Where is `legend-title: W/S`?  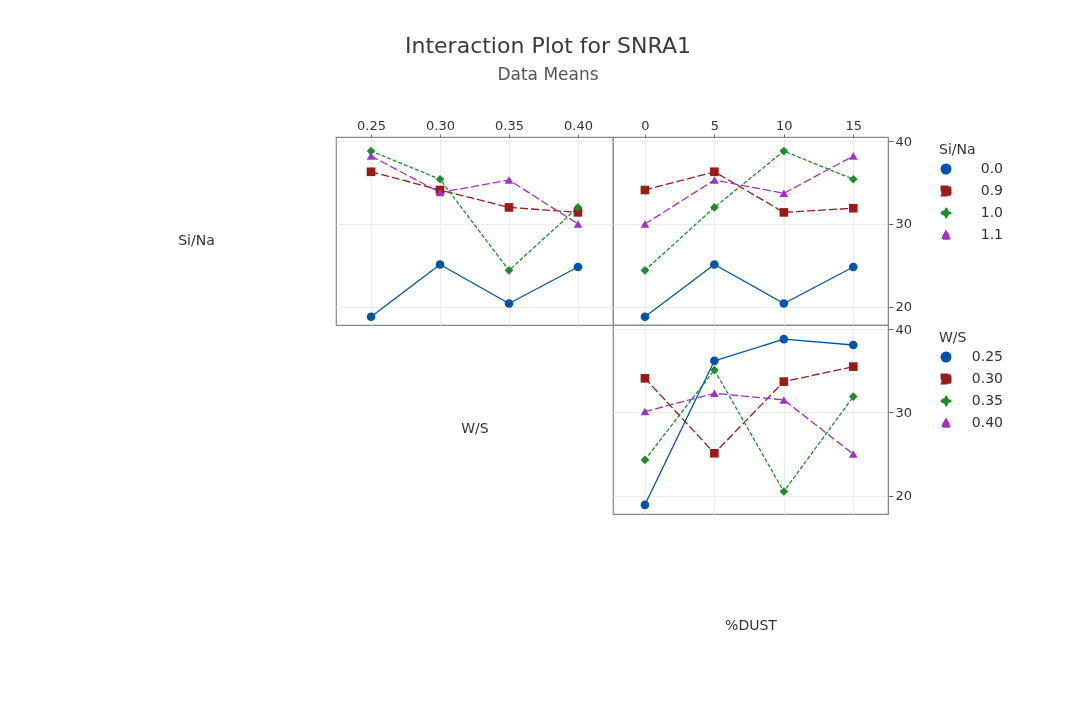
legend-title: W/S is located at coordinates (953, 337).